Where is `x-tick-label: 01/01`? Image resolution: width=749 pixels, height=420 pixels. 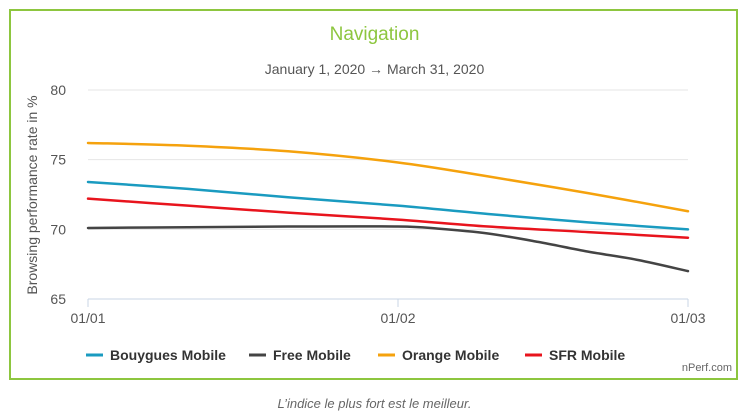 x-tick-label: 01/01 is located at coordinates (87, 318).